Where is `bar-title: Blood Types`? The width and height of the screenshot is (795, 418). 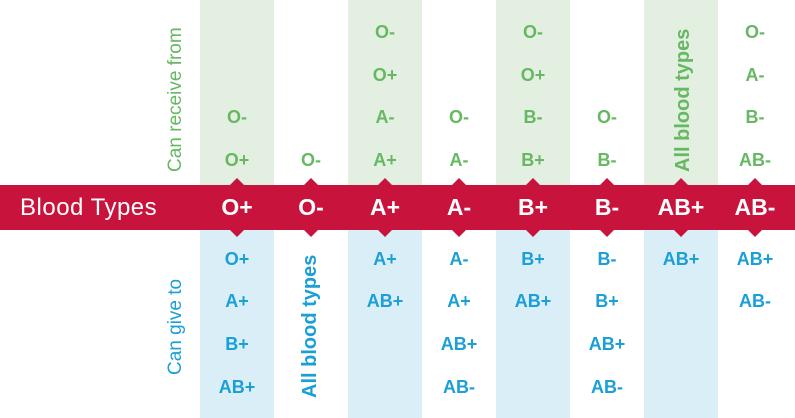 bar-title: Blood Types is located at coordinates (89, 207).